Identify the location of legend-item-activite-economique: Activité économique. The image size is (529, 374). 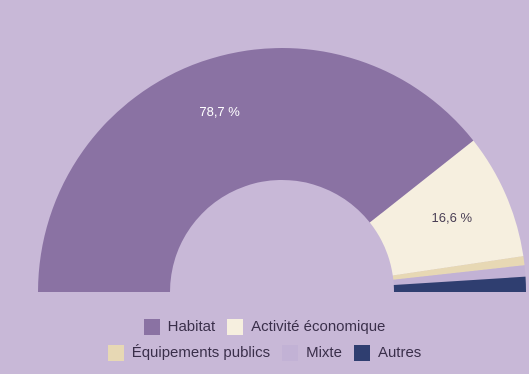
(306, 326).